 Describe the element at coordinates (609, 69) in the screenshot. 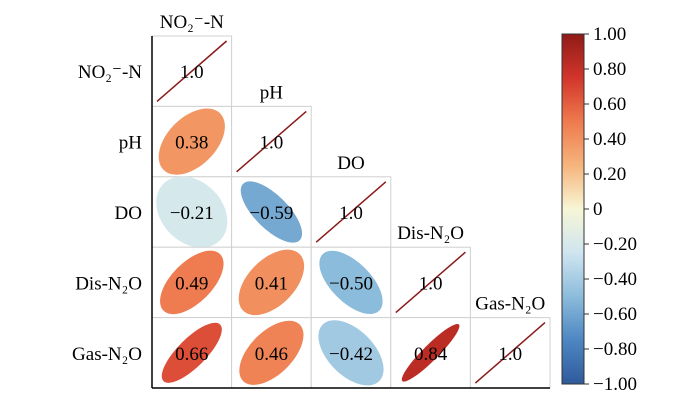

I see `colorbar-tick-label-1: 0.80` at that location.